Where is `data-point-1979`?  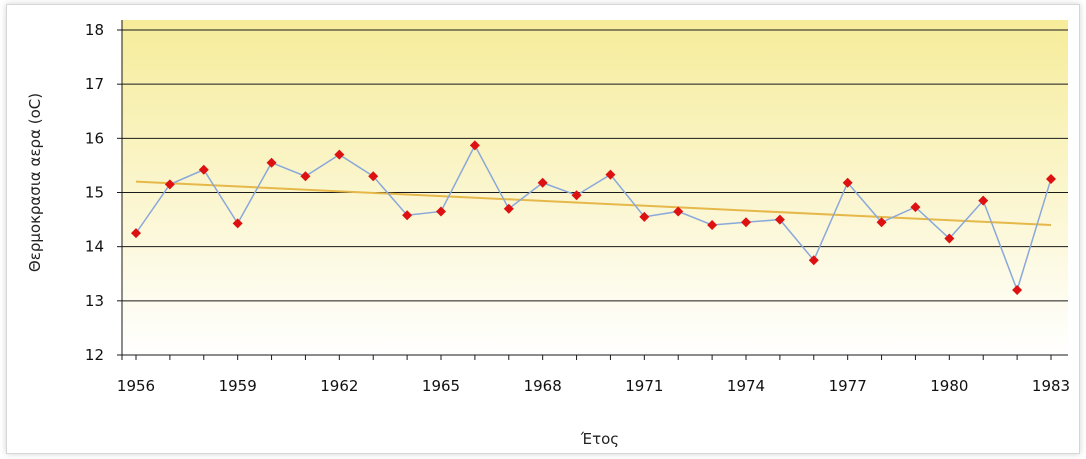
data-point-1979 is located at coordinates (915, 207).